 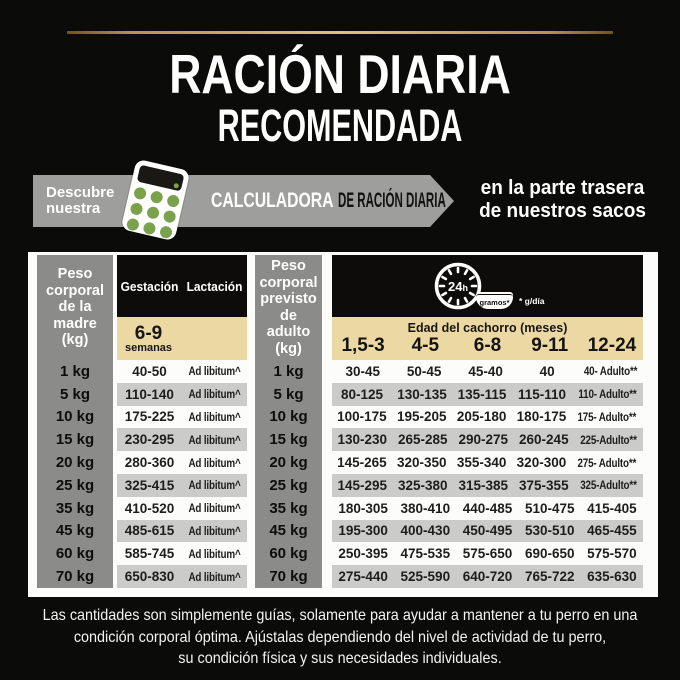 What do you see at coordinates (149, 371) in the screenshot?
I see `gestation-value: 40-50` at bounding box center [149, 371].